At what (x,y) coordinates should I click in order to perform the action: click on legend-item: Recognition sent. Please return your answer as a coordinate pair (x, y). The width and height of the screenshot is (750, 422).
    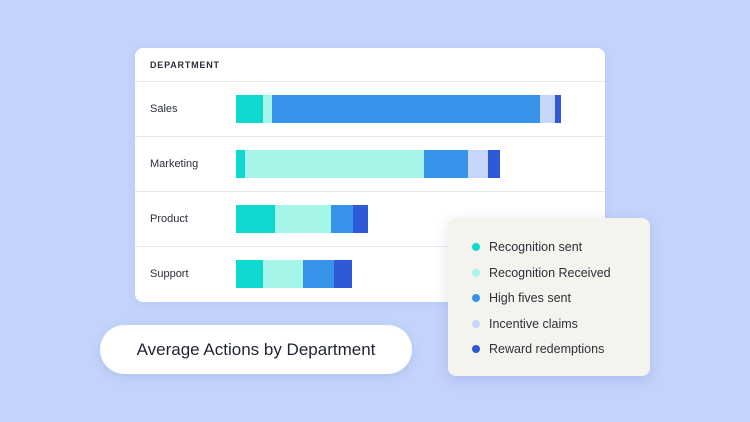
    Looking at the image, I should click on (549, 252).